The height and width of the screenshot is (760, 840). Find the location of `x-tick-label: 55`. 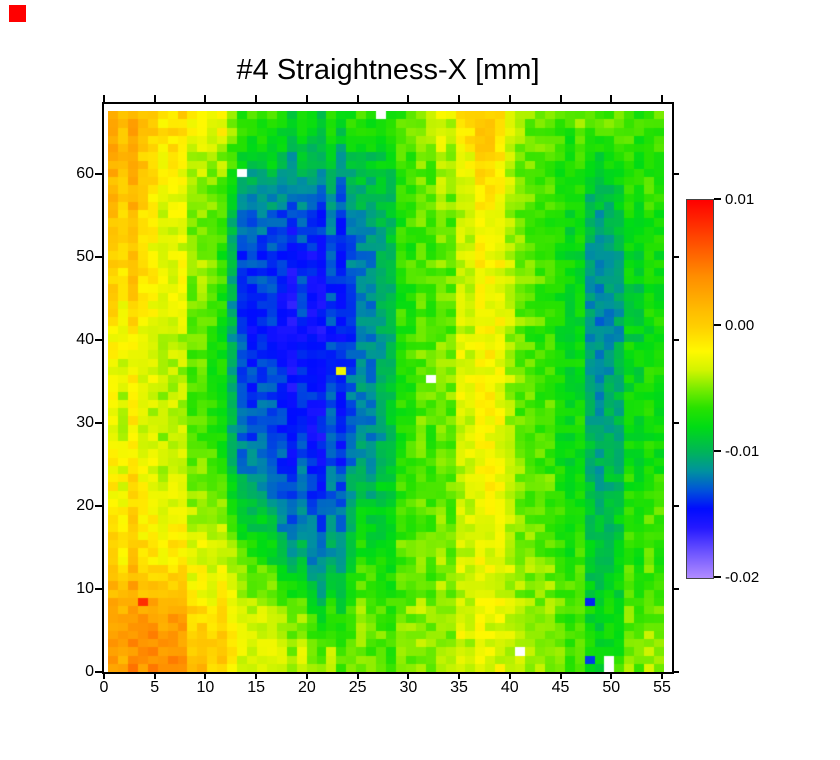

x-tick-label: 55 is located at coordinates (662, 687).